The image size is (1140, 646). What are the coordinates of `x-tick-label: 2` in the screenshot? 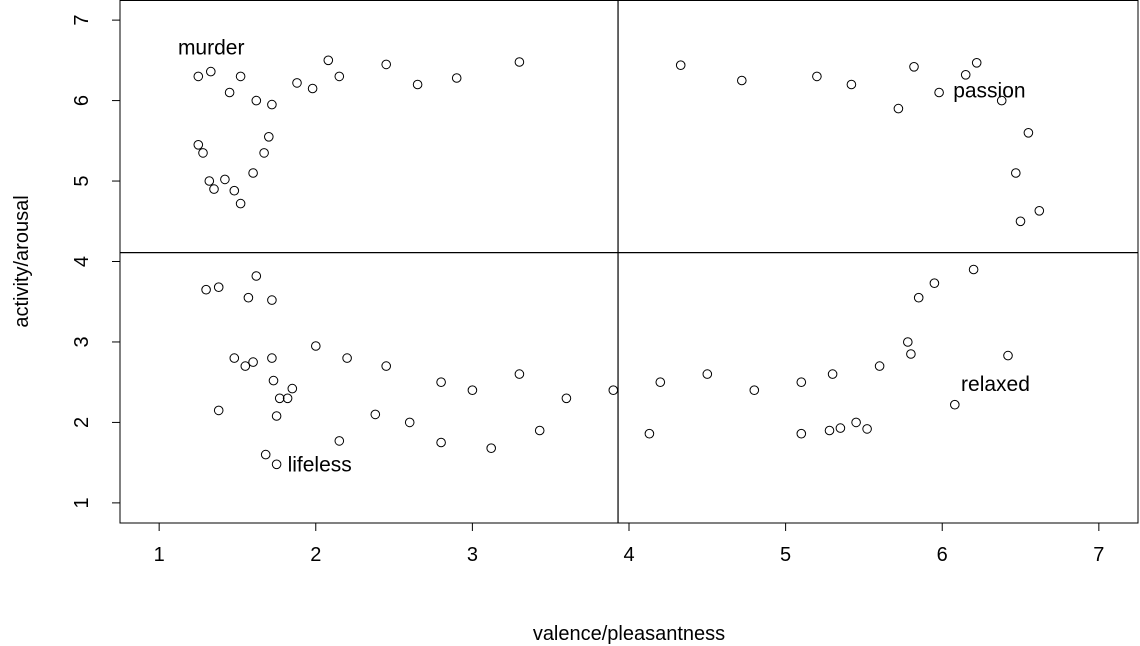 It's located at (315, 555).